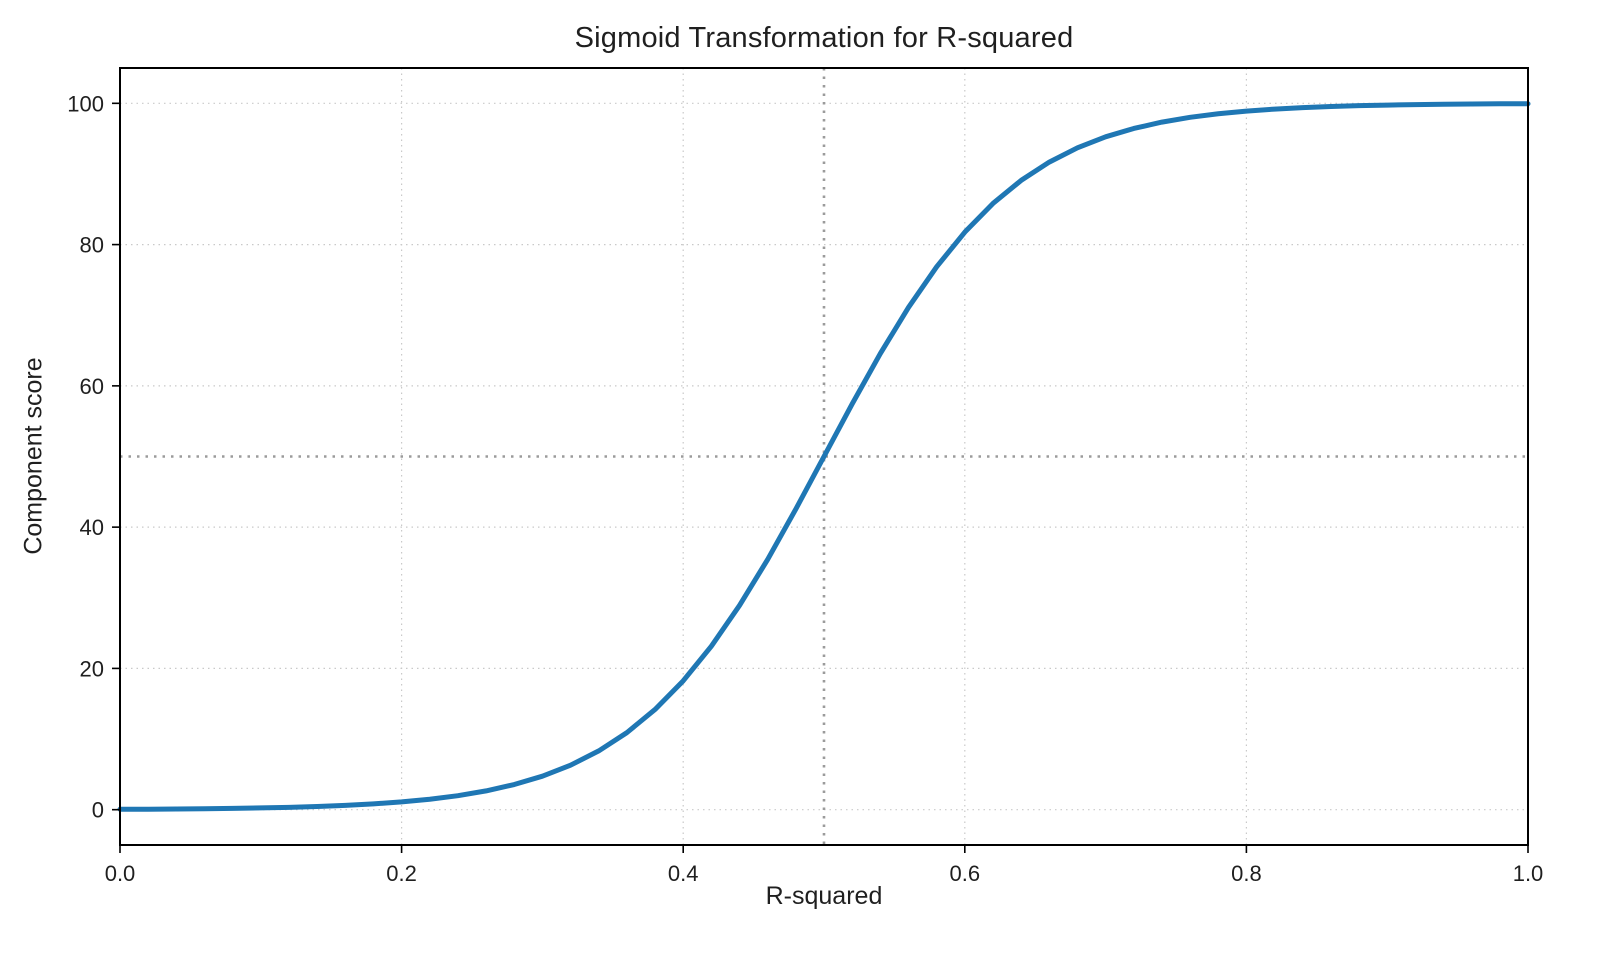  What do you see at coordinates (92, 386) in the screenshot?
I see `y-tick-label: 60` at bounding box center [92, 386].